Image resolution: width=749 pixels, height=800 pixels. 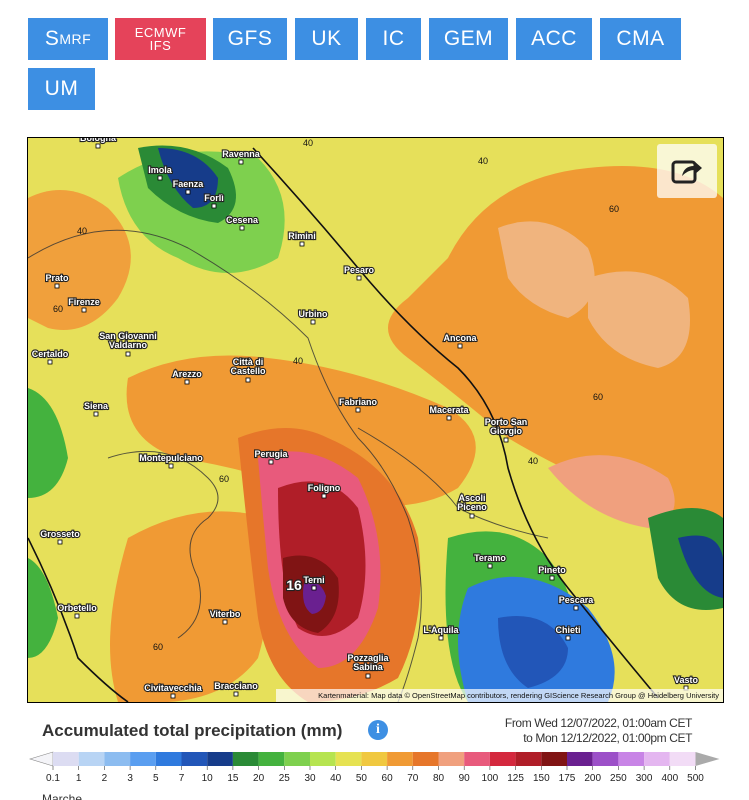 I want to click on scale-label: 5, so click(x=156, y=778).